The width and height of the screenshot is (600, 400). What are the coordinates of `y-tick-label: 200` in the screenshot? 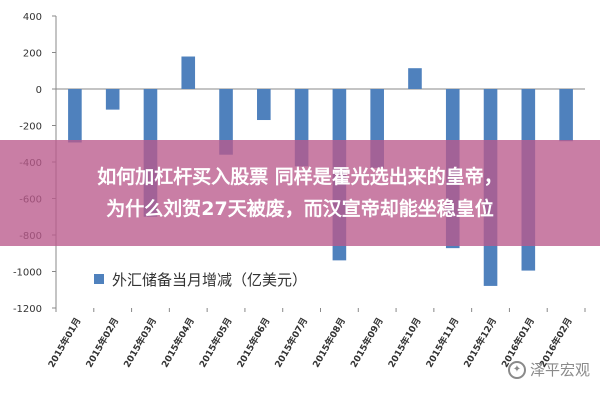 It's located at (32, 54).